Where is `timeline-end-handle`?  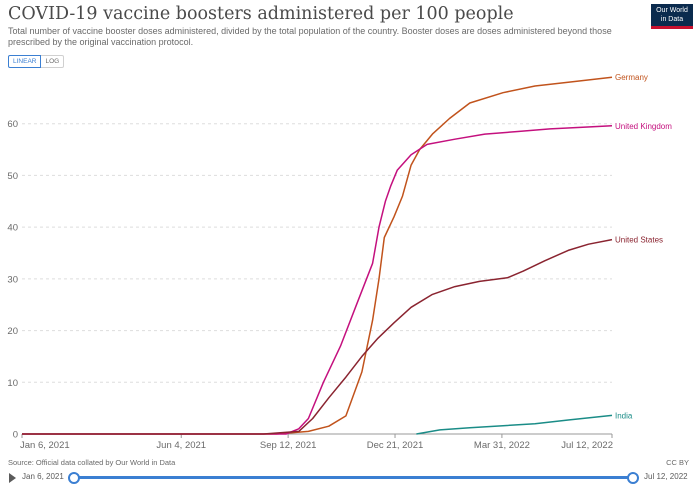 timeline-end-handle is located at coordinates (633, 478).